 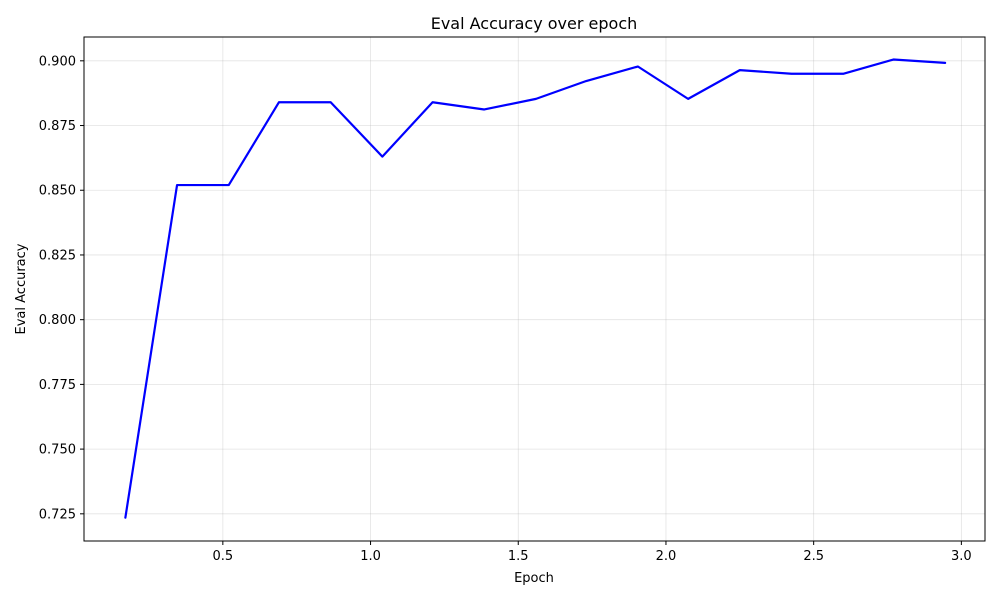 What do you see at coordinates (57, 255) in the screenshot?
I see `y-tick-label: 0.825` at bounding box center [57, 255].